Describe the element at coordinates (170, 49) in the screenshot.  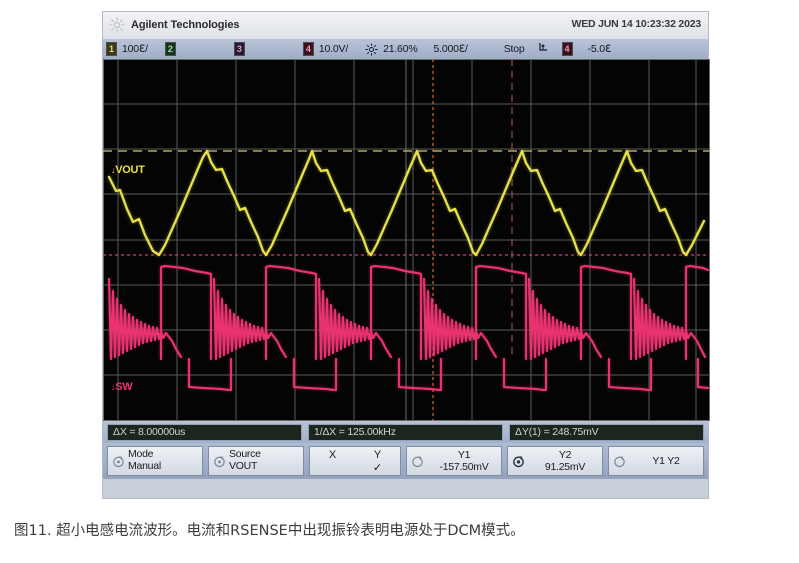
I see `channel-2-marker: 2` at that location.